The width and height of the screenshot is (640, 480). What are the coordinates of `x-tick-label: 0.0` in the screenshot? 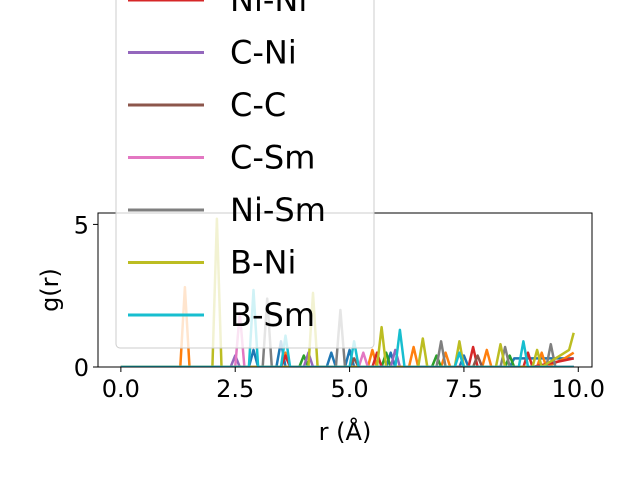 It's located at (121, 389).